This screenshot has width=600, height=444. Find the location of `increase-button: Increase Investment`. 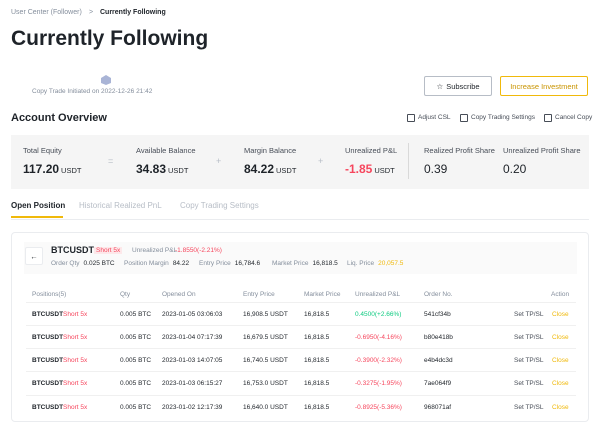

increase-button: Increase Investment is located at coordinates (544, 86).